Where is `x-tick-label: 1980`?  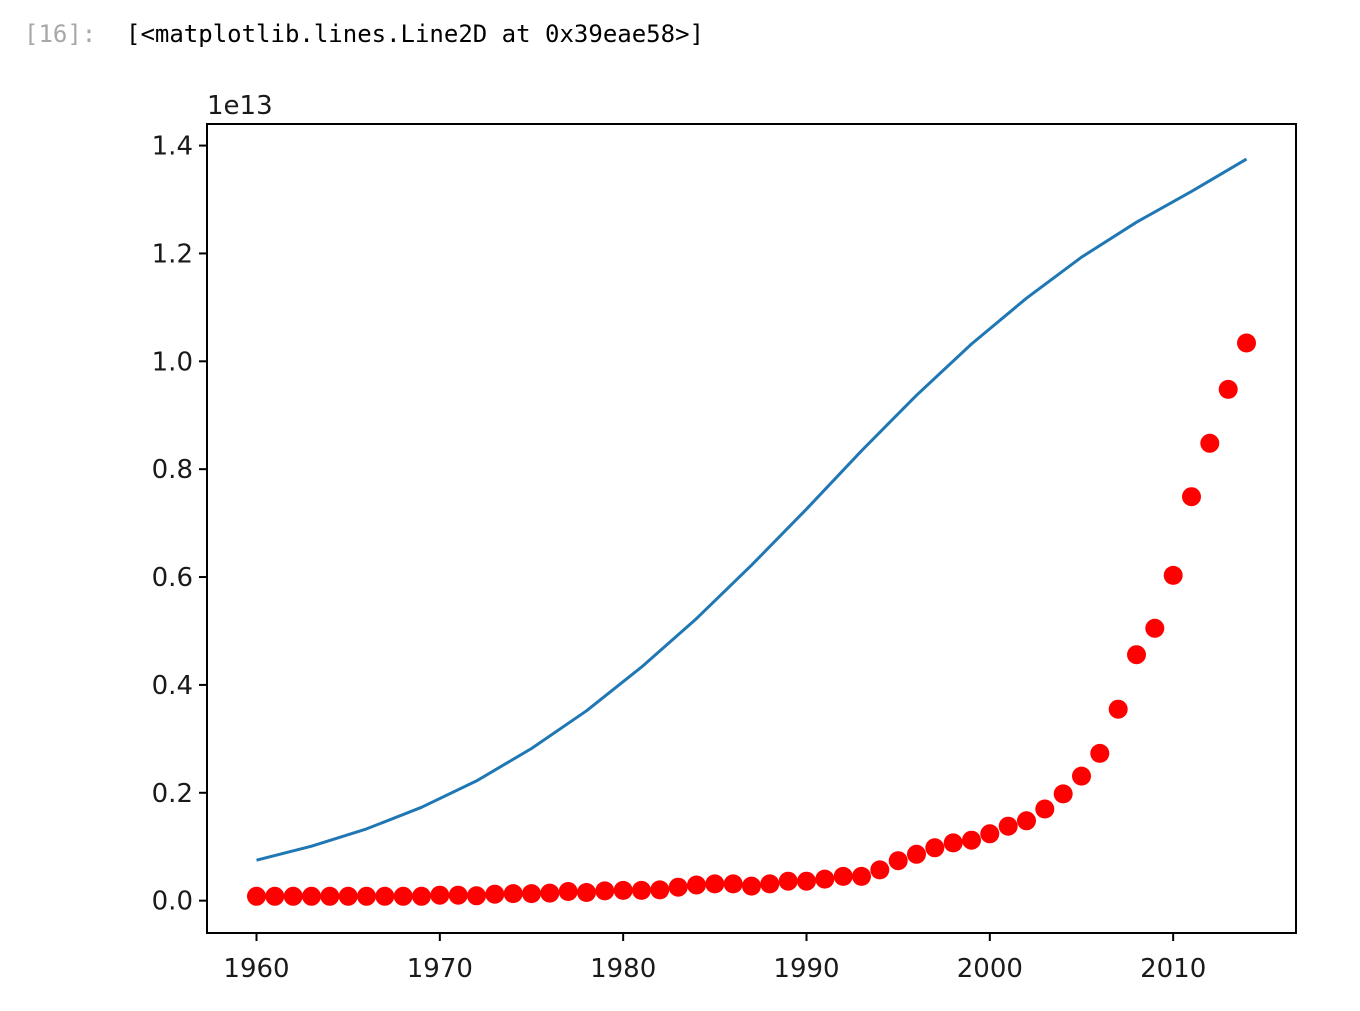 x-tick-label: 1980 is located at coordinates (623, 969).